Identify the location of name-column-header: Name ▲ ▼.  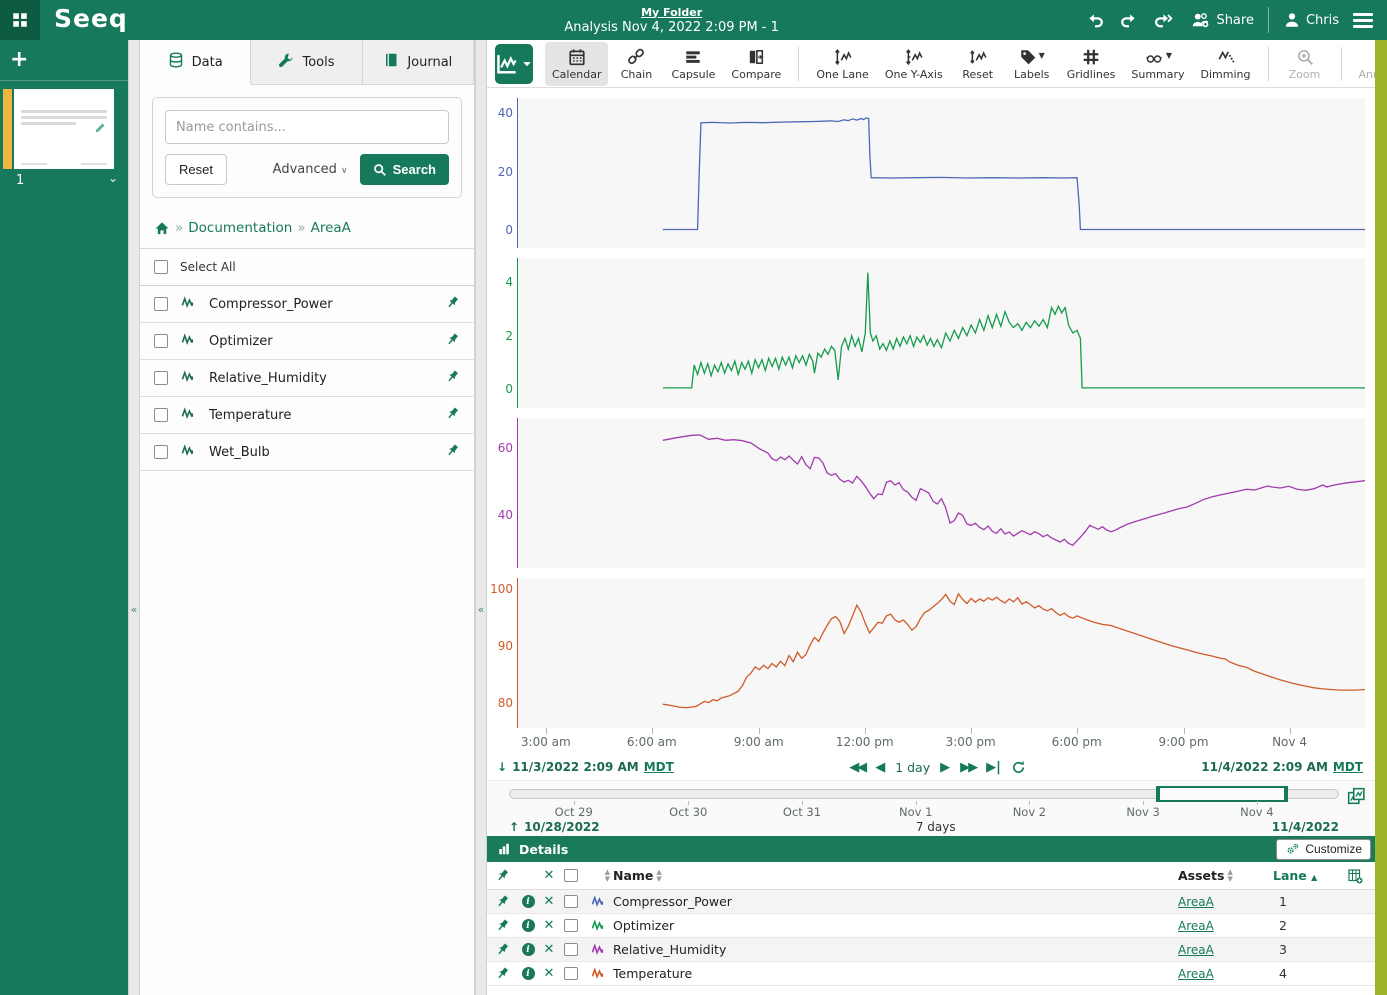
(637, 875).